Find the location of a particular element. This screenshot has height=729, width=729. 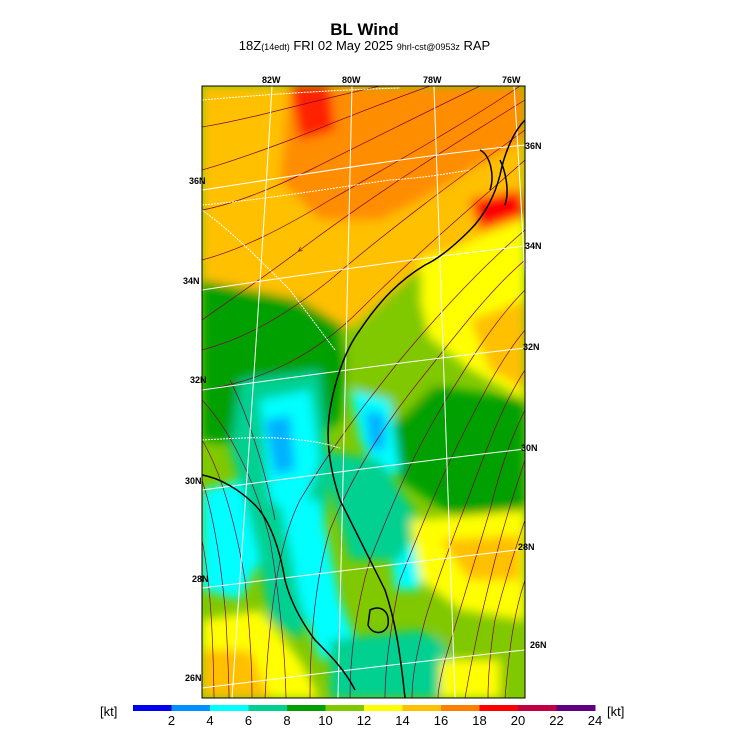

lat-label-right: 32N is located at coordinates (531, 347).